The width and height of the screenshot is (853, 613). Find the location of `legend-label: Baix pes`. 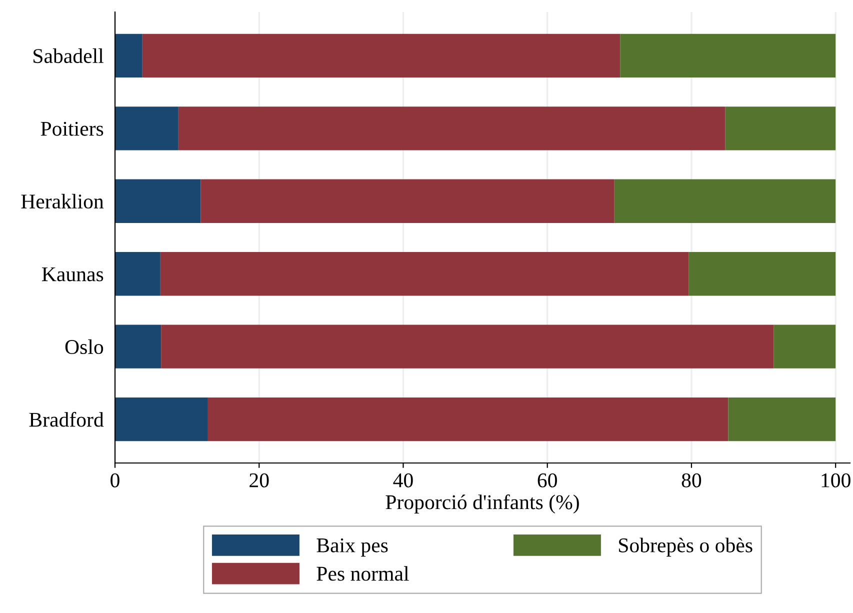

legend-label: Baix pes is located at coordinates (352, 547).